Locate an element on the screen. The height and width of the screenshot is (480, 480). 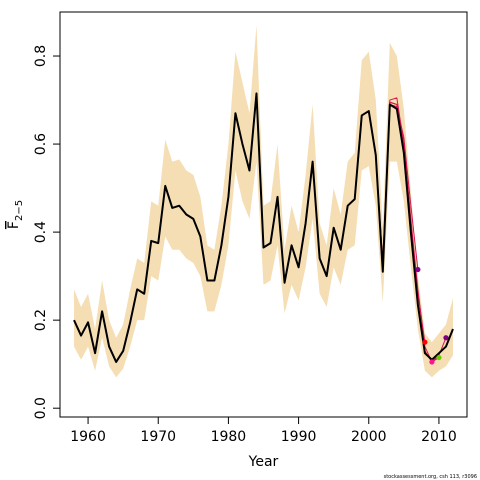
svg-text: F2−5 is located at coordinates (15, 214).